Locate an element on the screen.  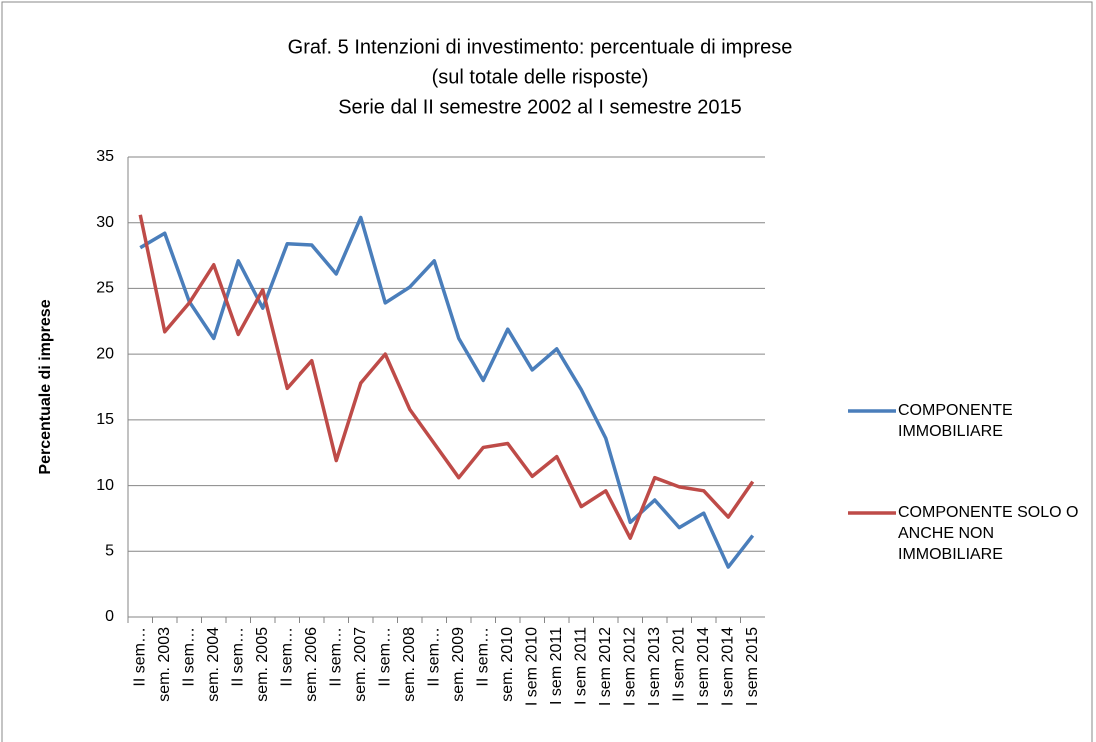
y-tick-label: 15 is located at coordinates (105, 419).